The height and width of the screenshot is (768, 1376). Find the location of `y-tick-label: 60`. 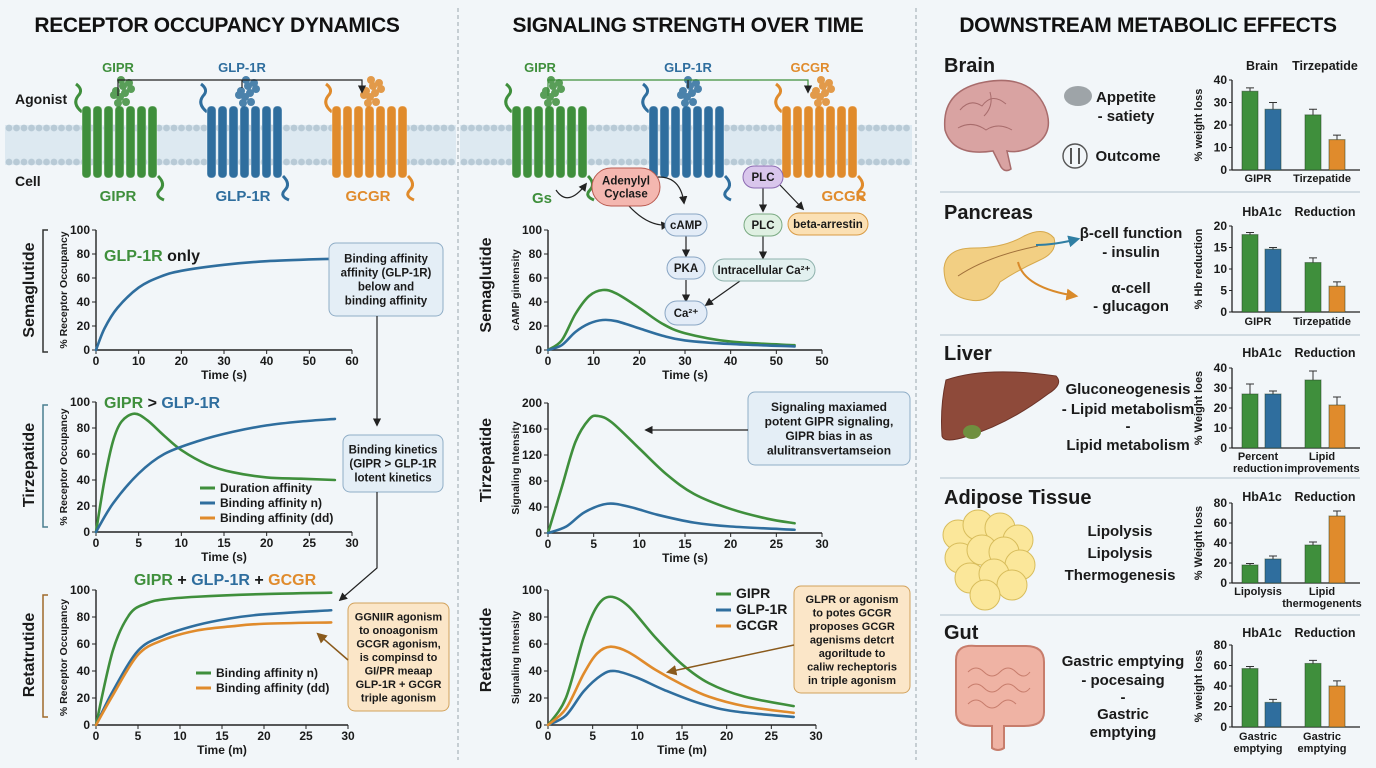

y-tick-label: 60 is located at coordinates (84, 278).